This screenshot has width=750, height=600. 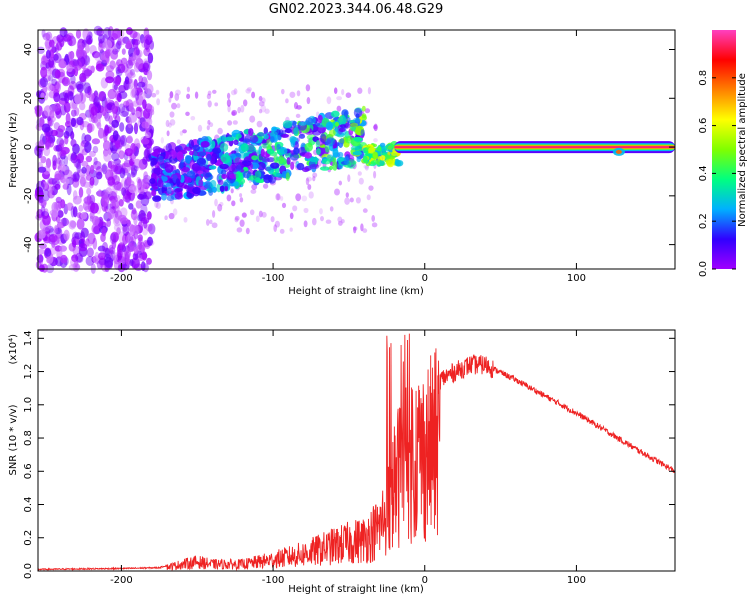 I want to click on y-tick-label: 0.6, so click(x=28, y=471).